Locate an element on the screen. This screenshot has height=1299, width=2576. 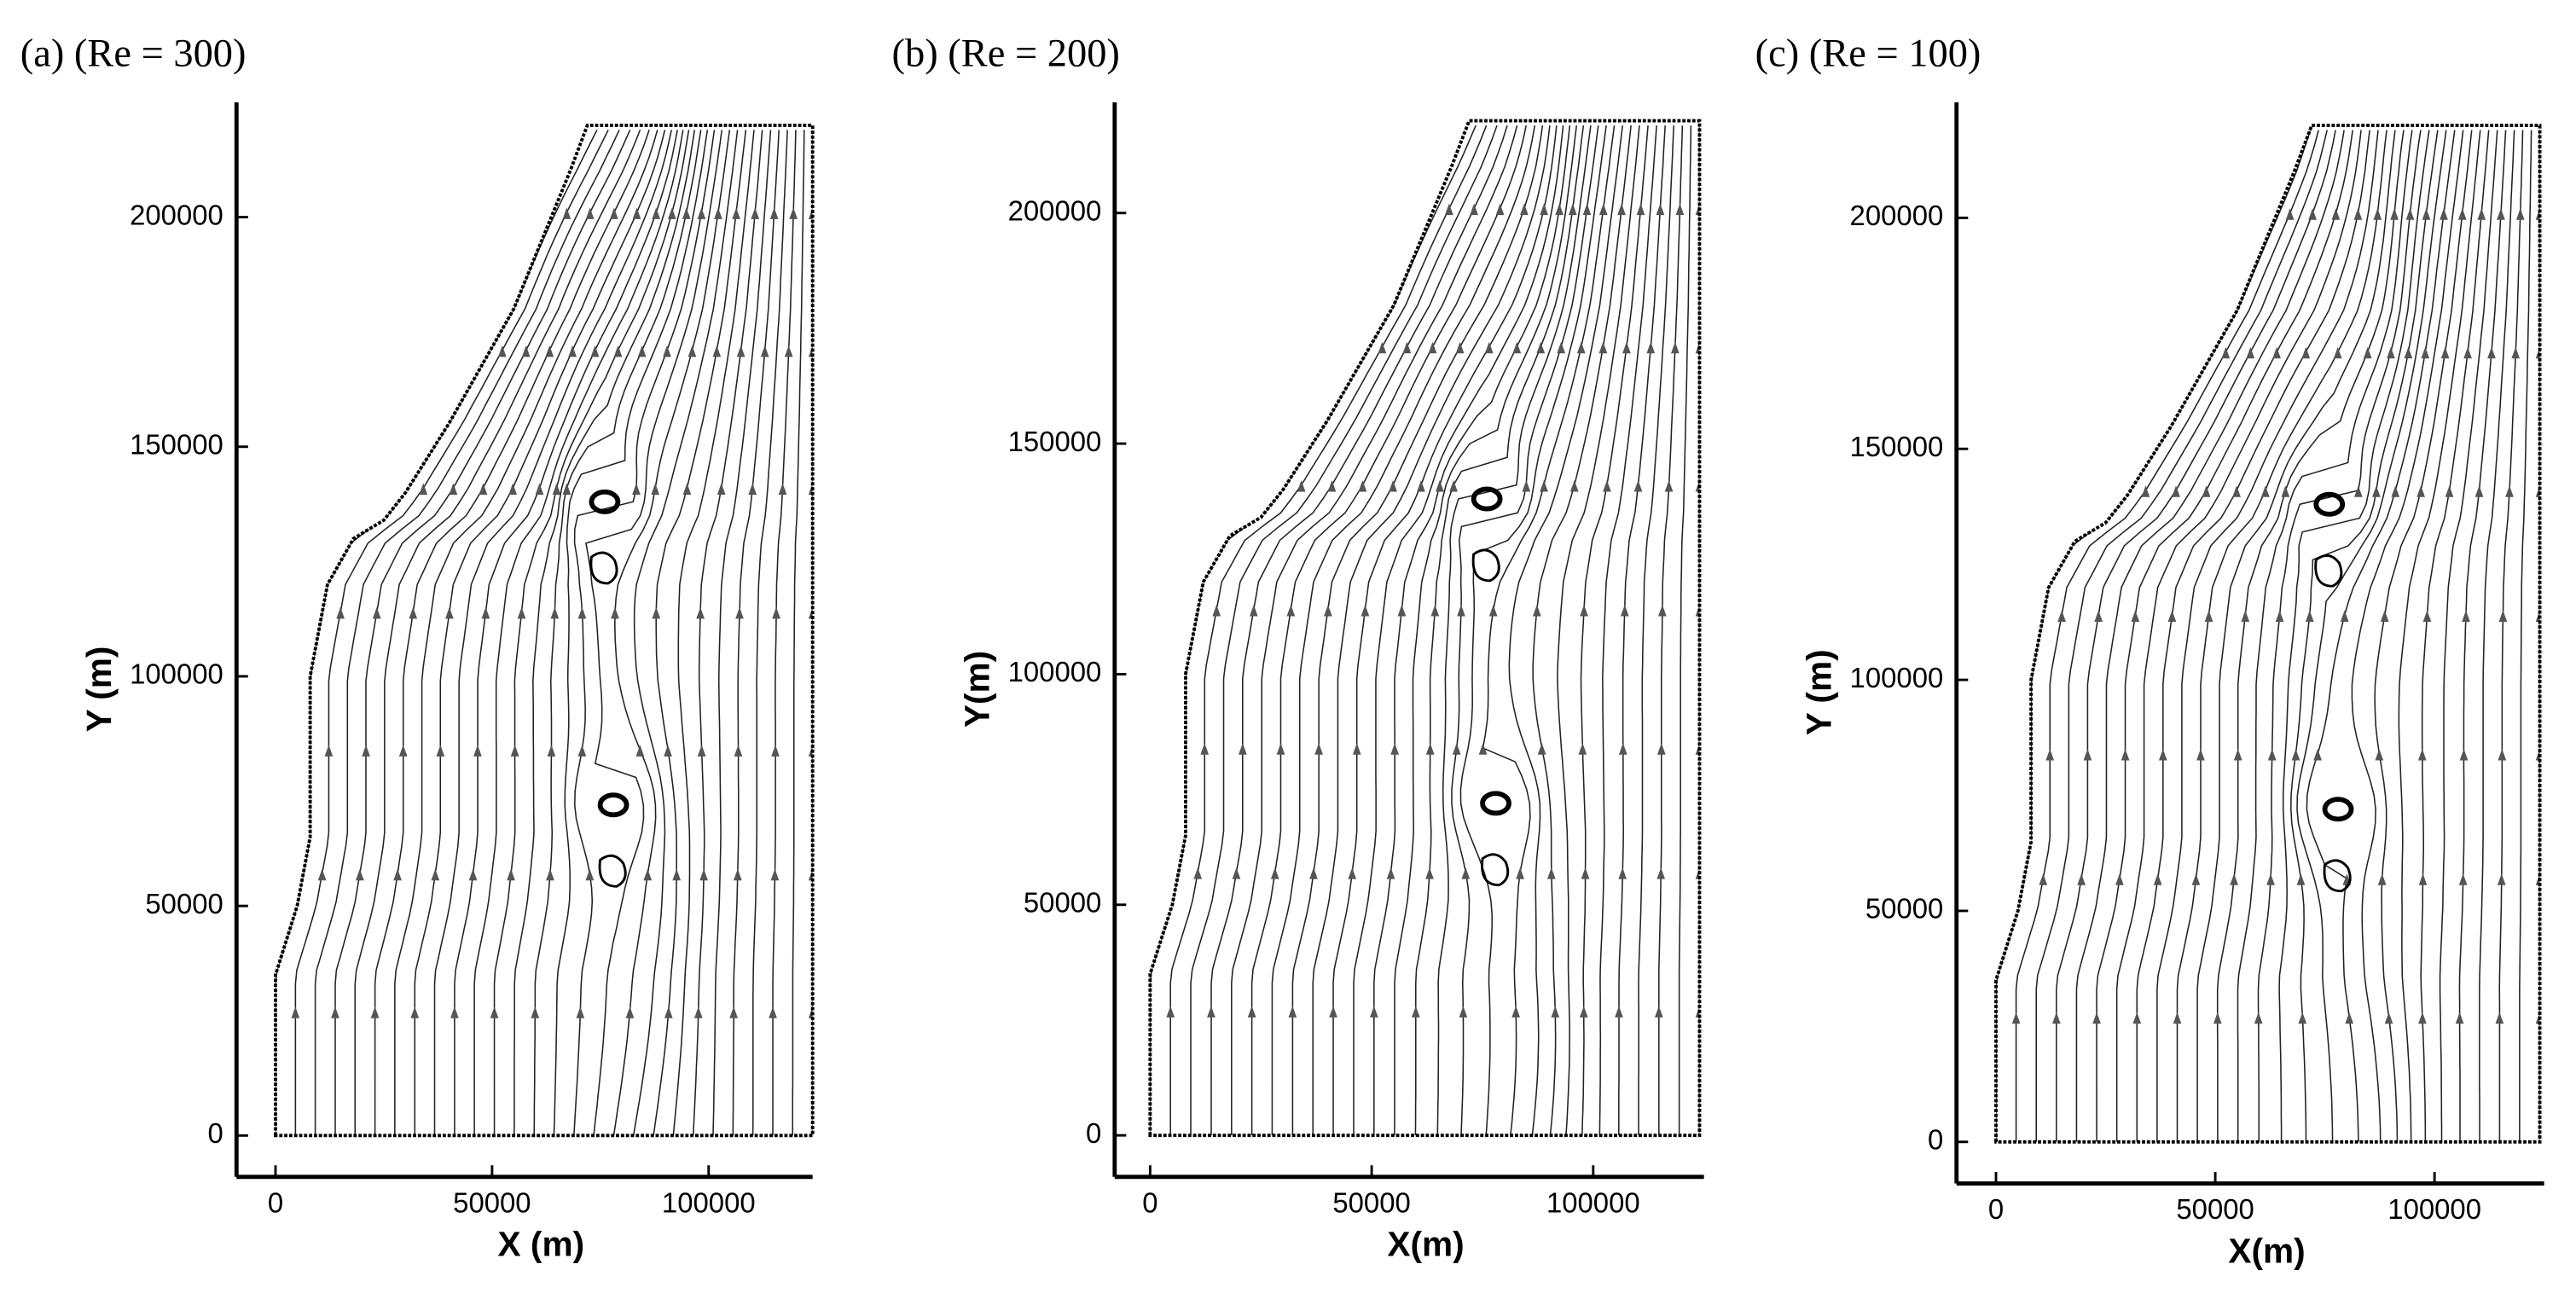
y-axis-label: Y (m) is located at coordinates (1819, 692).